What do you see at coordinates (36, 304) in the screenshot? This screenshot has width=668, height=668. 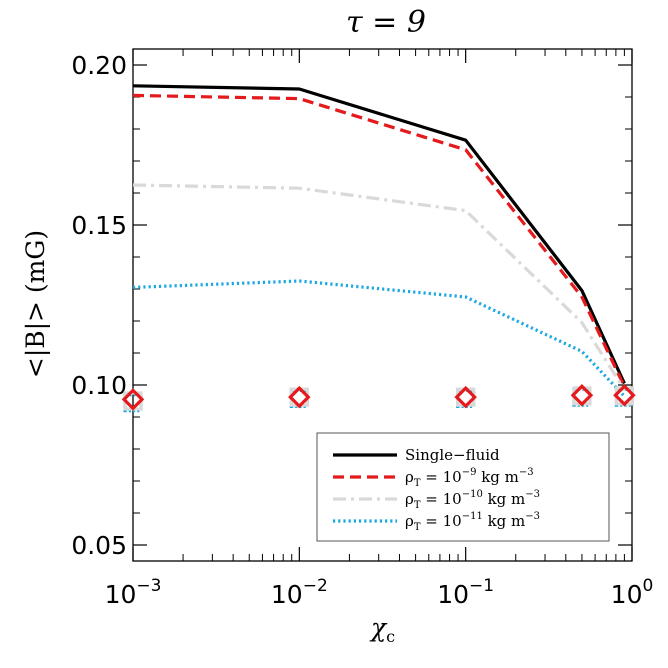 I see `y-axis-label: <|B|> (mG)` at bounding box center [36, 304].